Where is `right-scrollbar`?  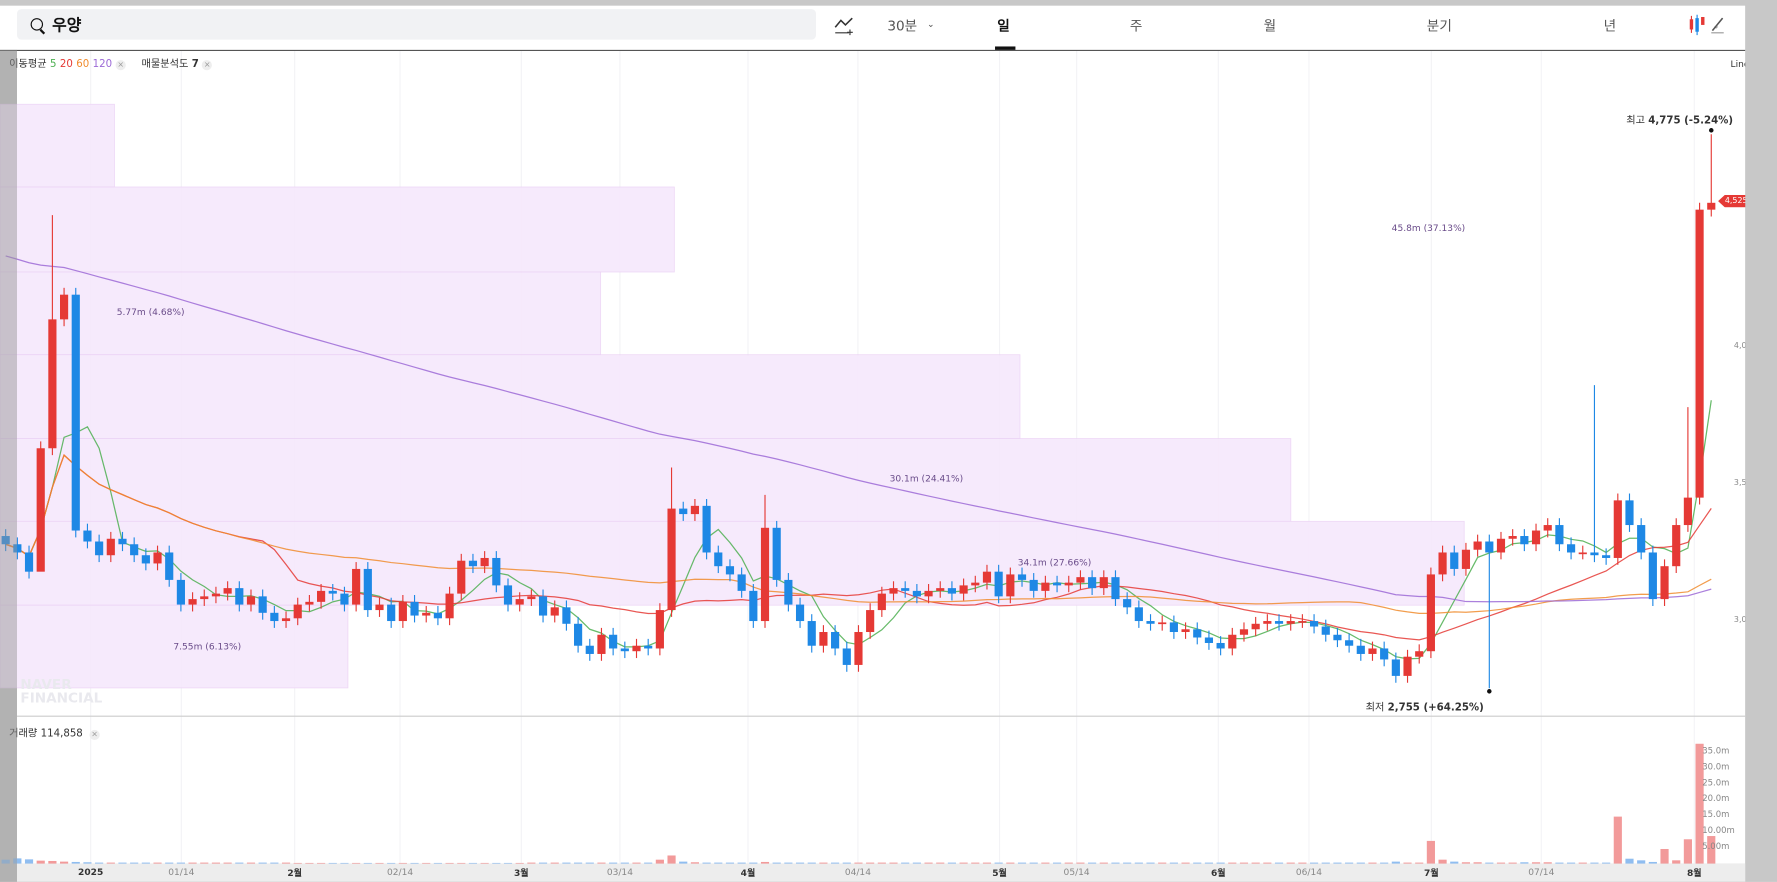 right-scrollbar is located at coordinates (1761, 441).